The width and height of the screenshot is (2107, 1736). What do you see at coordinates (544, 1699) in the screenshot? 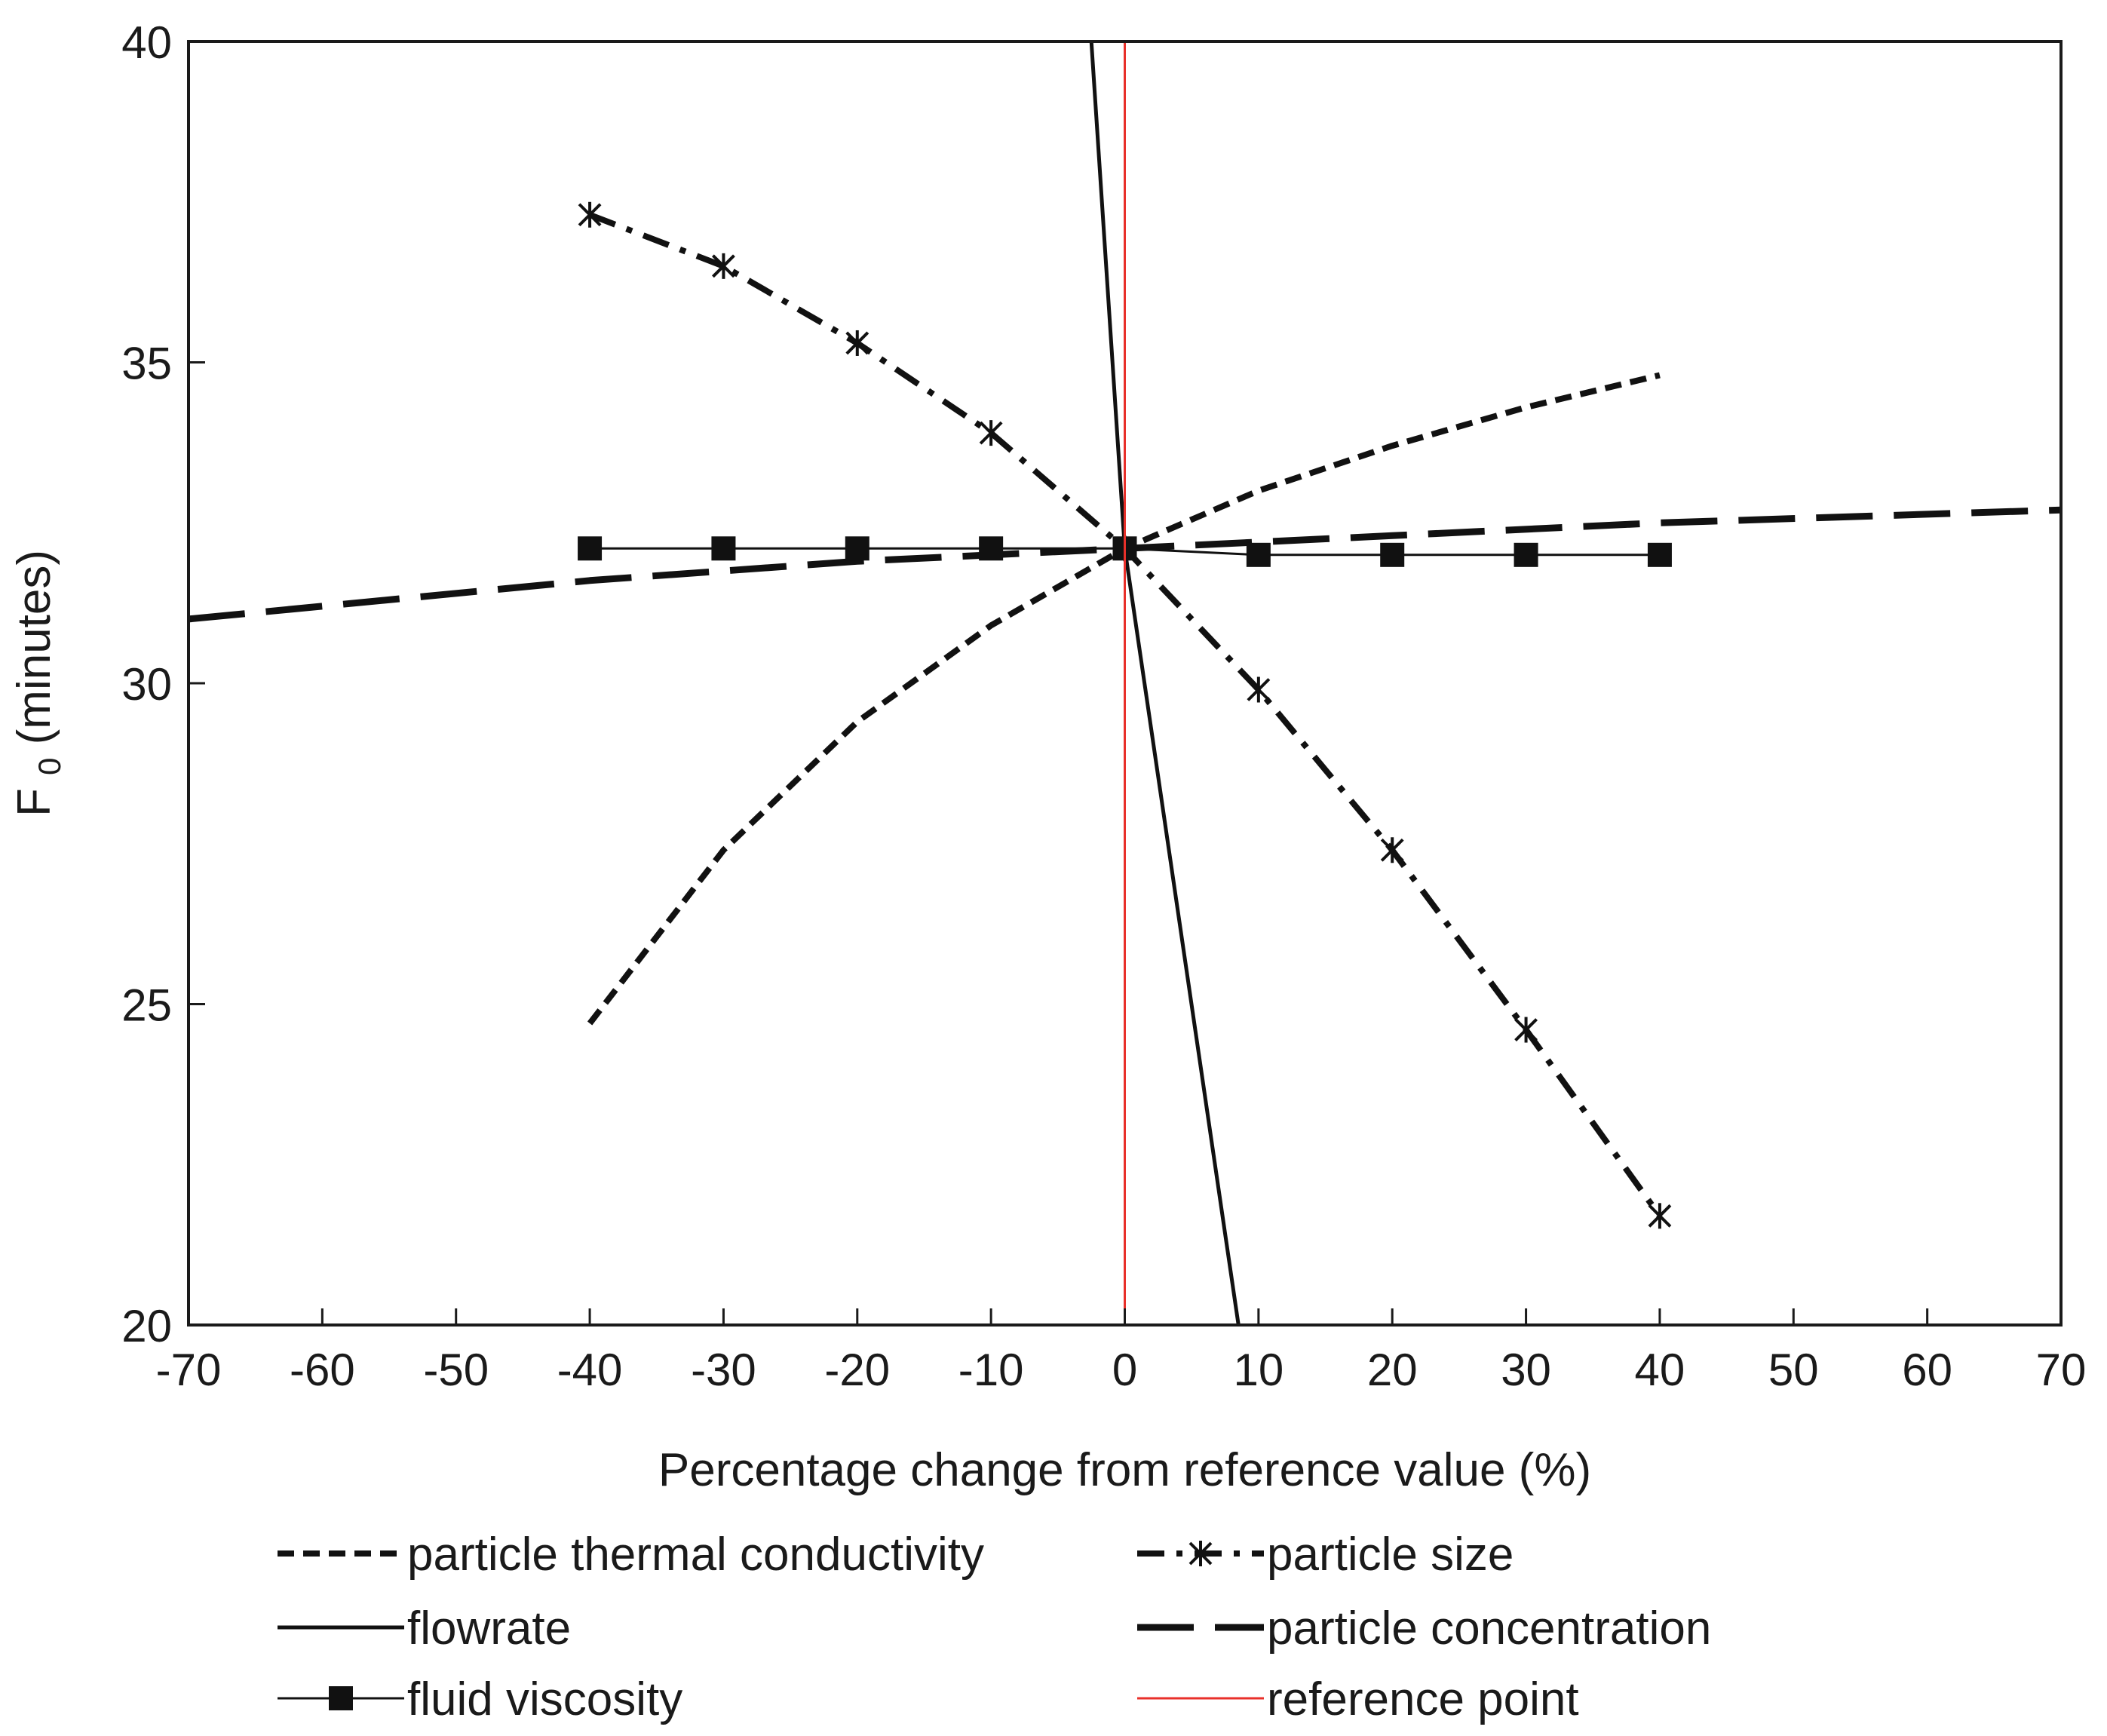
I see `legend-label: fluid viscosity` at bounding box center [544, 1699].